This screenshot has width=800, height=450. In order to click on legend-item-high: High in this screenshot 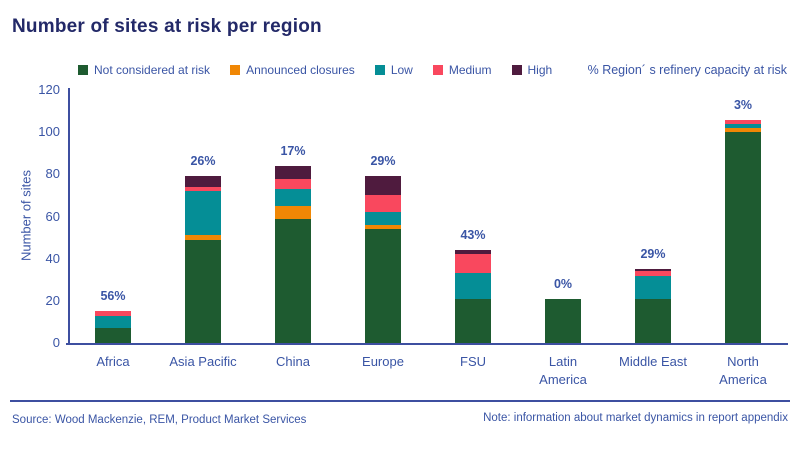, I will do `click(532, 70)`.